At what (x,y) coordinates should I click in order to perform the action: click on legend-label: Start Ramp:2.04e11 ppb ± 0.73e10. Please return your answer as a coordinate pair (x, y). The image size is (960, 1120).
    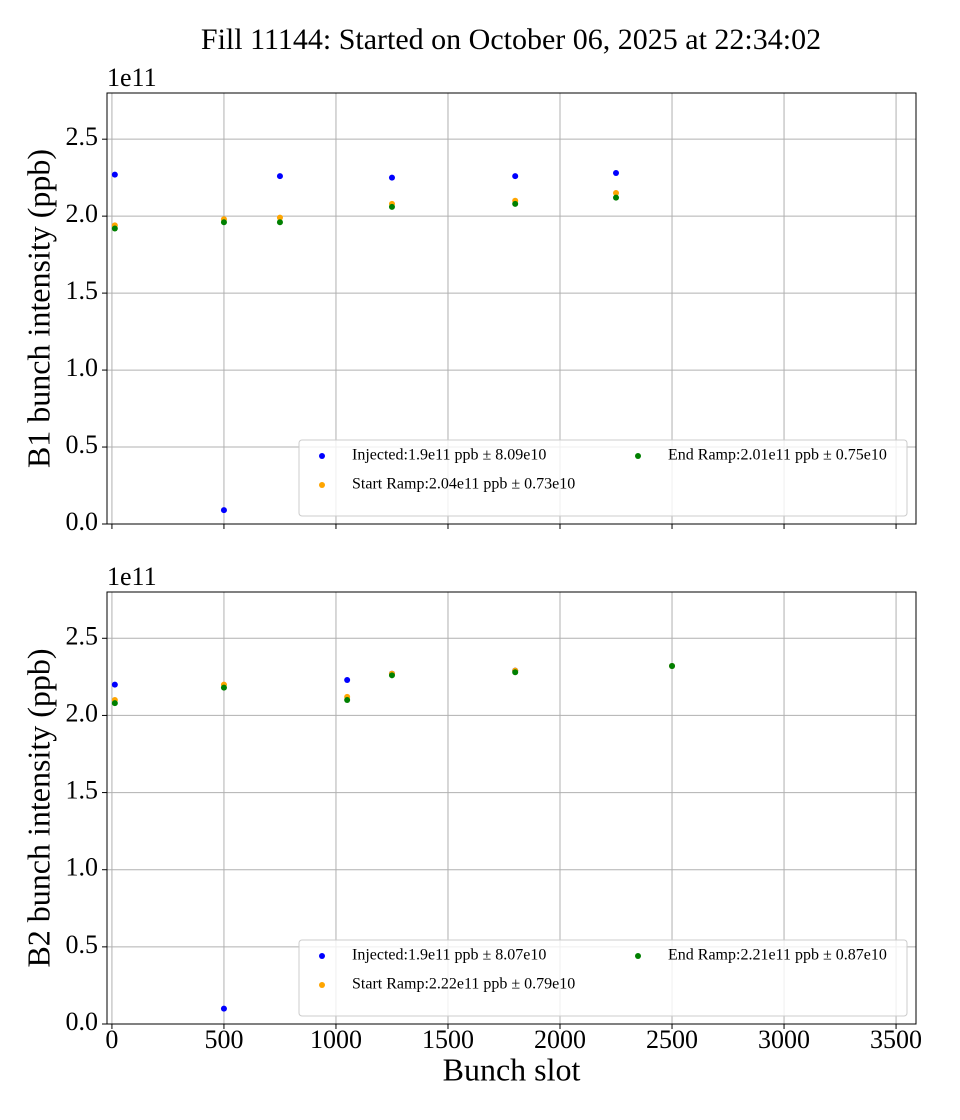
    Looking at the image, I should click on (463, 484).